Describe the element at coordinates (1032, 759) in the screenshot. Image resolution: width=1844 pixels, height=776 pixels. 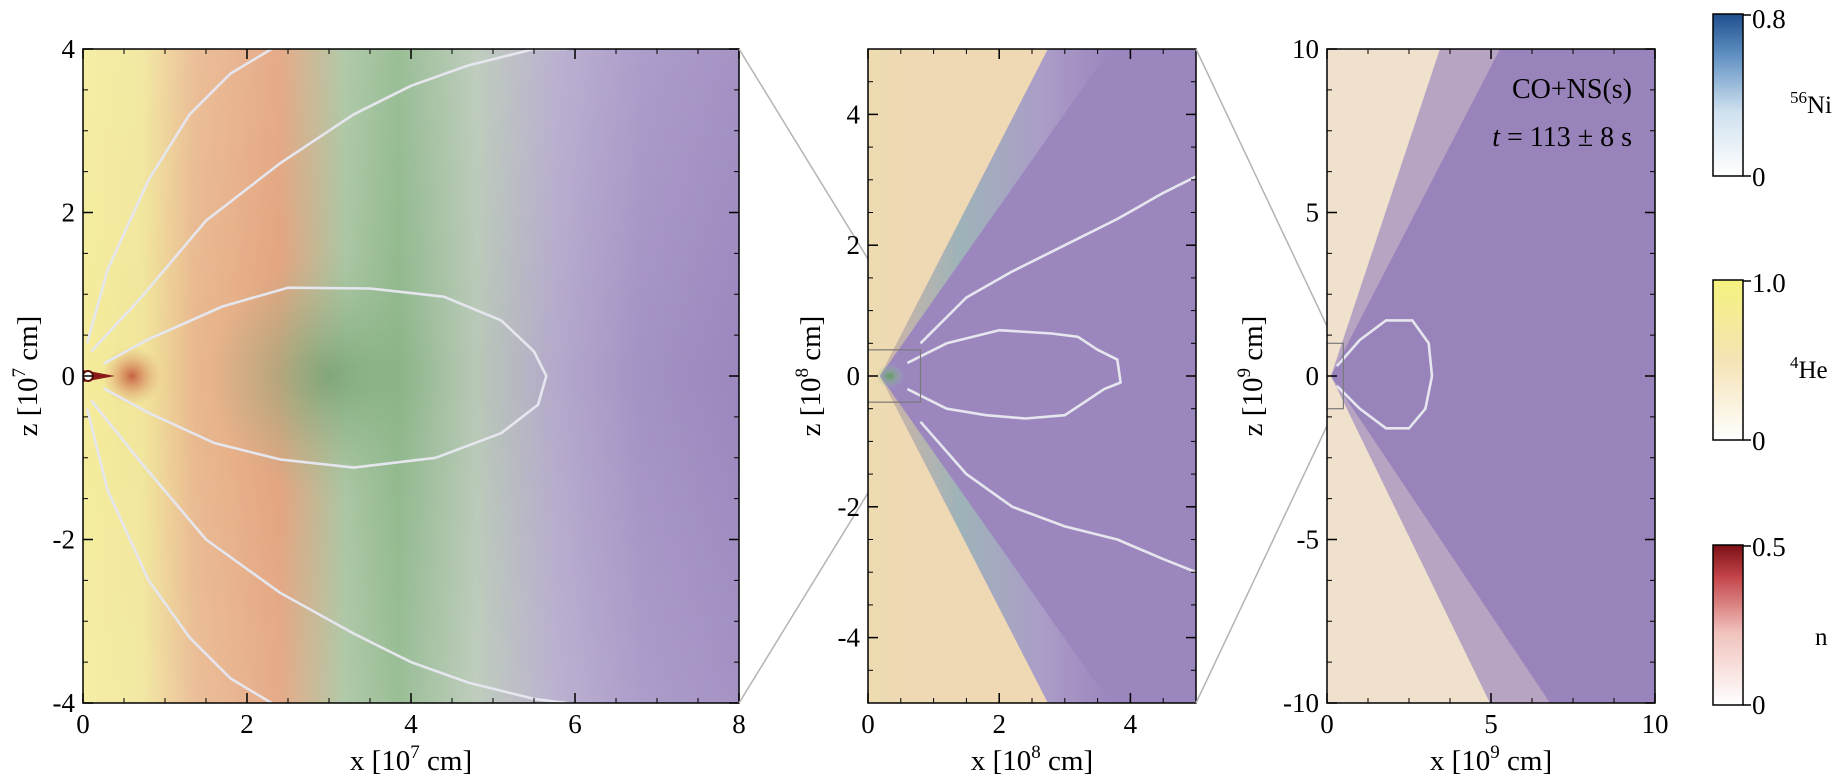
I see `x-axis-label-middle: x [108 cm]` at that location.